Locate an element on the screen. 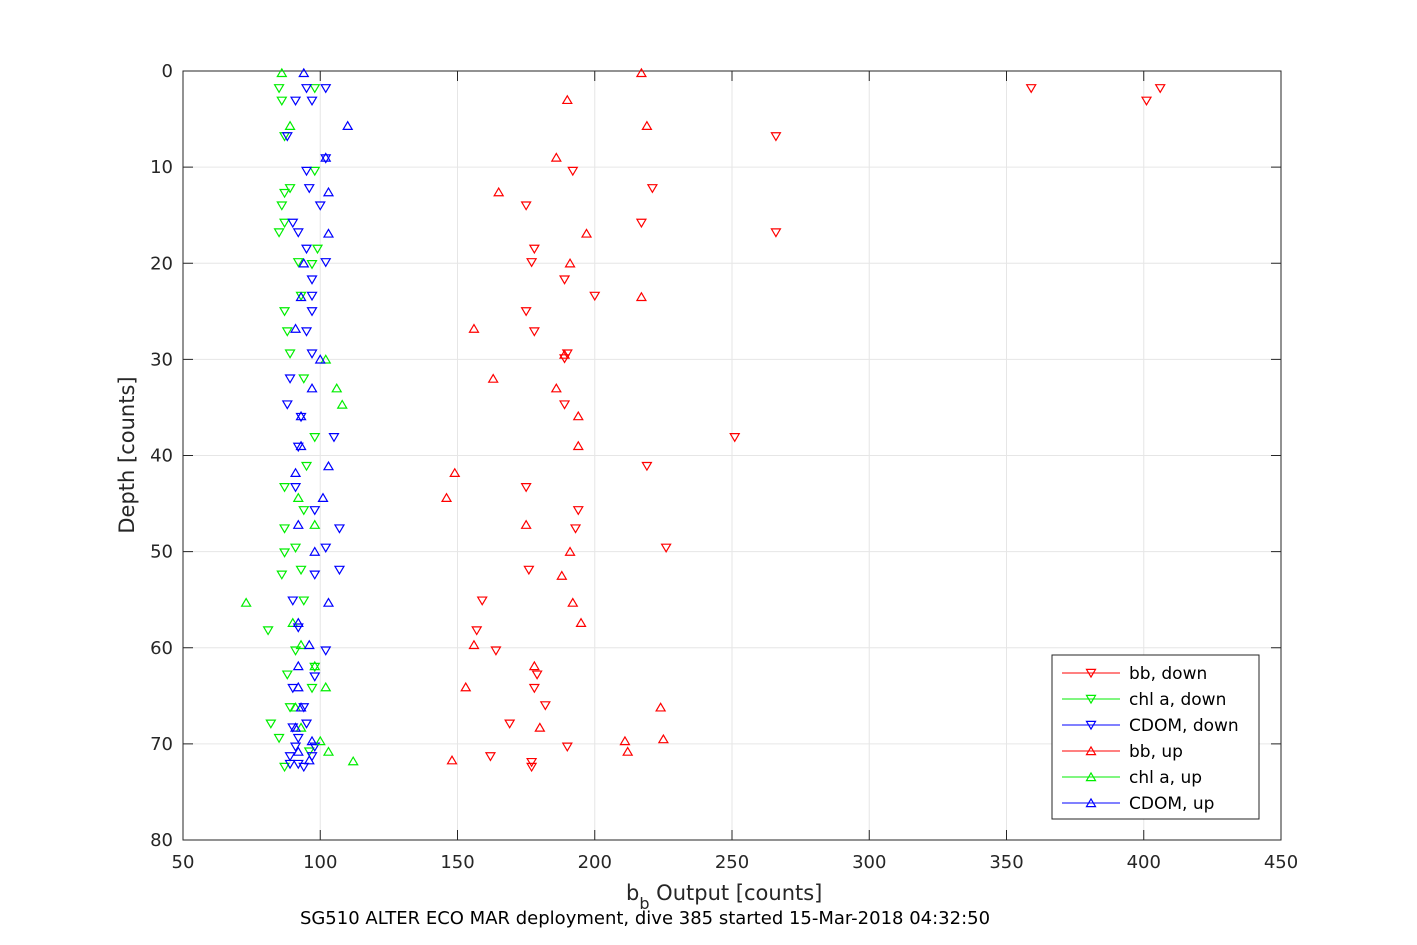 The width and height of the screenshot is (1417, 945). x-tick-label: 50 is located at coordinates (183, 862).